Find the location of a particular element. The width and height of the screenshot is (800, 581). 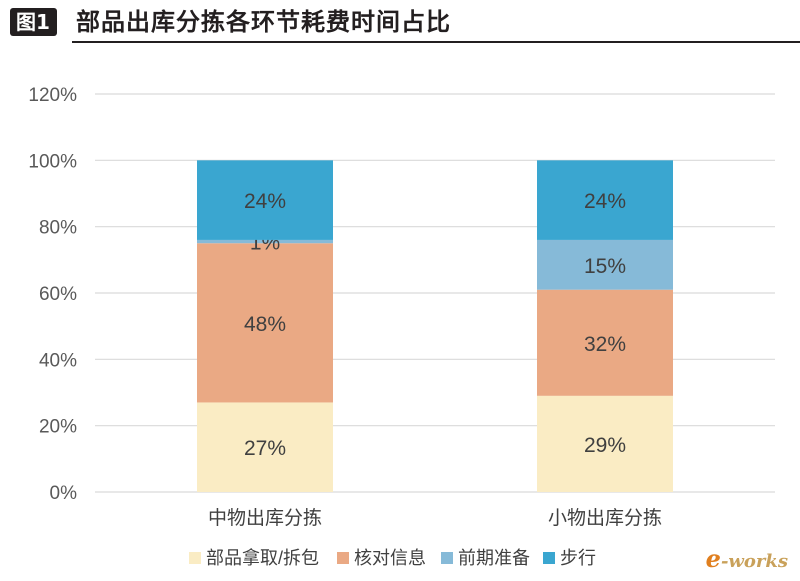

y-tick-label: 120% is located at coordinates (52, 95).